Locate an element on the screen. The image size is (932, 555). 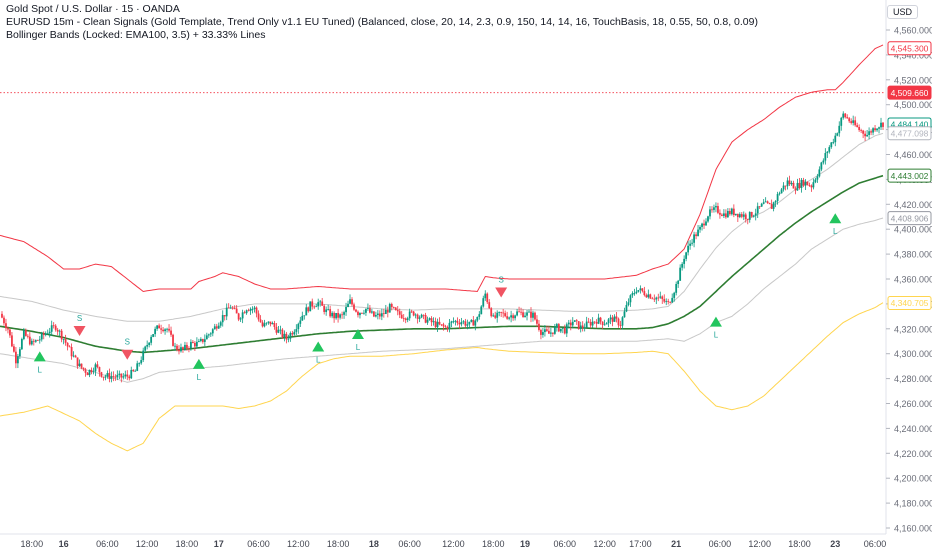
y-tick-label: 4,260.000 is located at coordinates (913, 404).